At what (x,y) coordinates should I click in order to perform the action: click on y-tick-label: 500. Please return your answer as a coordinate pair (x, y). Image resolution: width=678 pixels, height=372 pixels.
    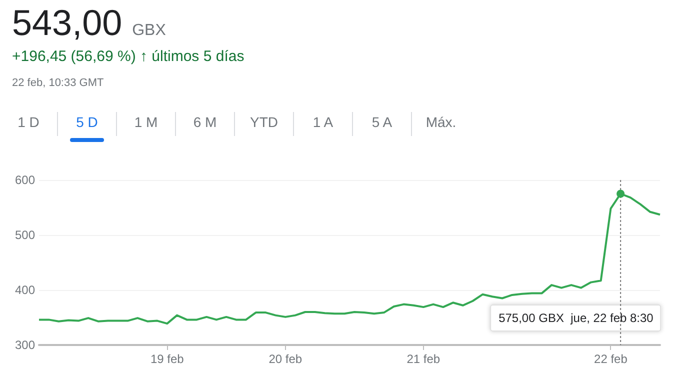
    Looking at the image, I should click on (25, 235).